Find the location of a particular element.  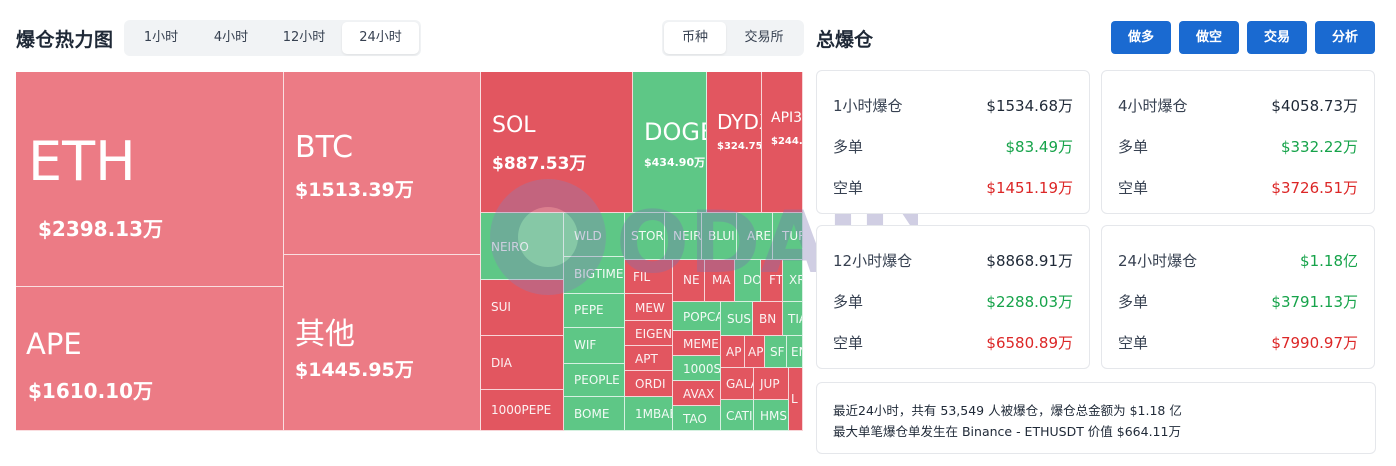

treemap-cell-blui: BLUI is located at coordinates (719, 236).